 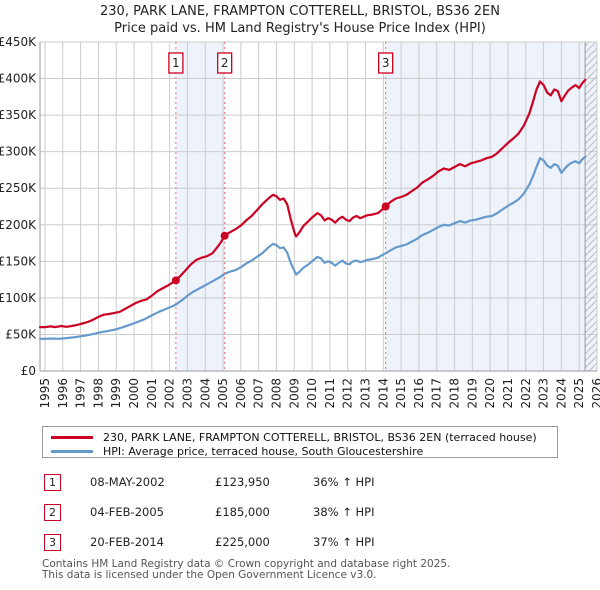 I want to click on transaction-price: £225,000, so click(x=242, y=542).